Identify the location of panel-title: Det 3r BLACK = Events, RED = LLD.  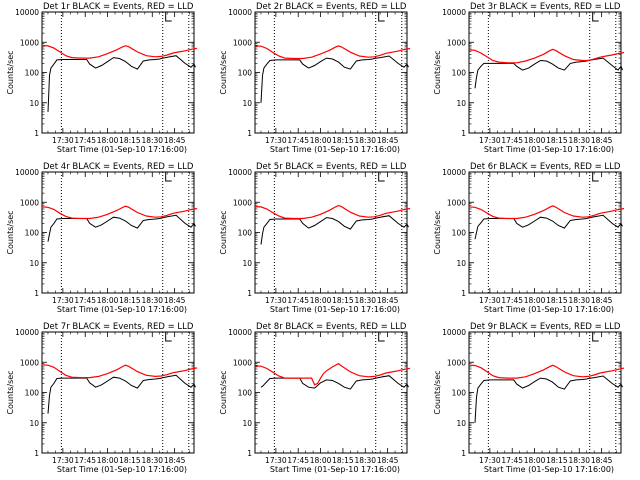
(545, 7).